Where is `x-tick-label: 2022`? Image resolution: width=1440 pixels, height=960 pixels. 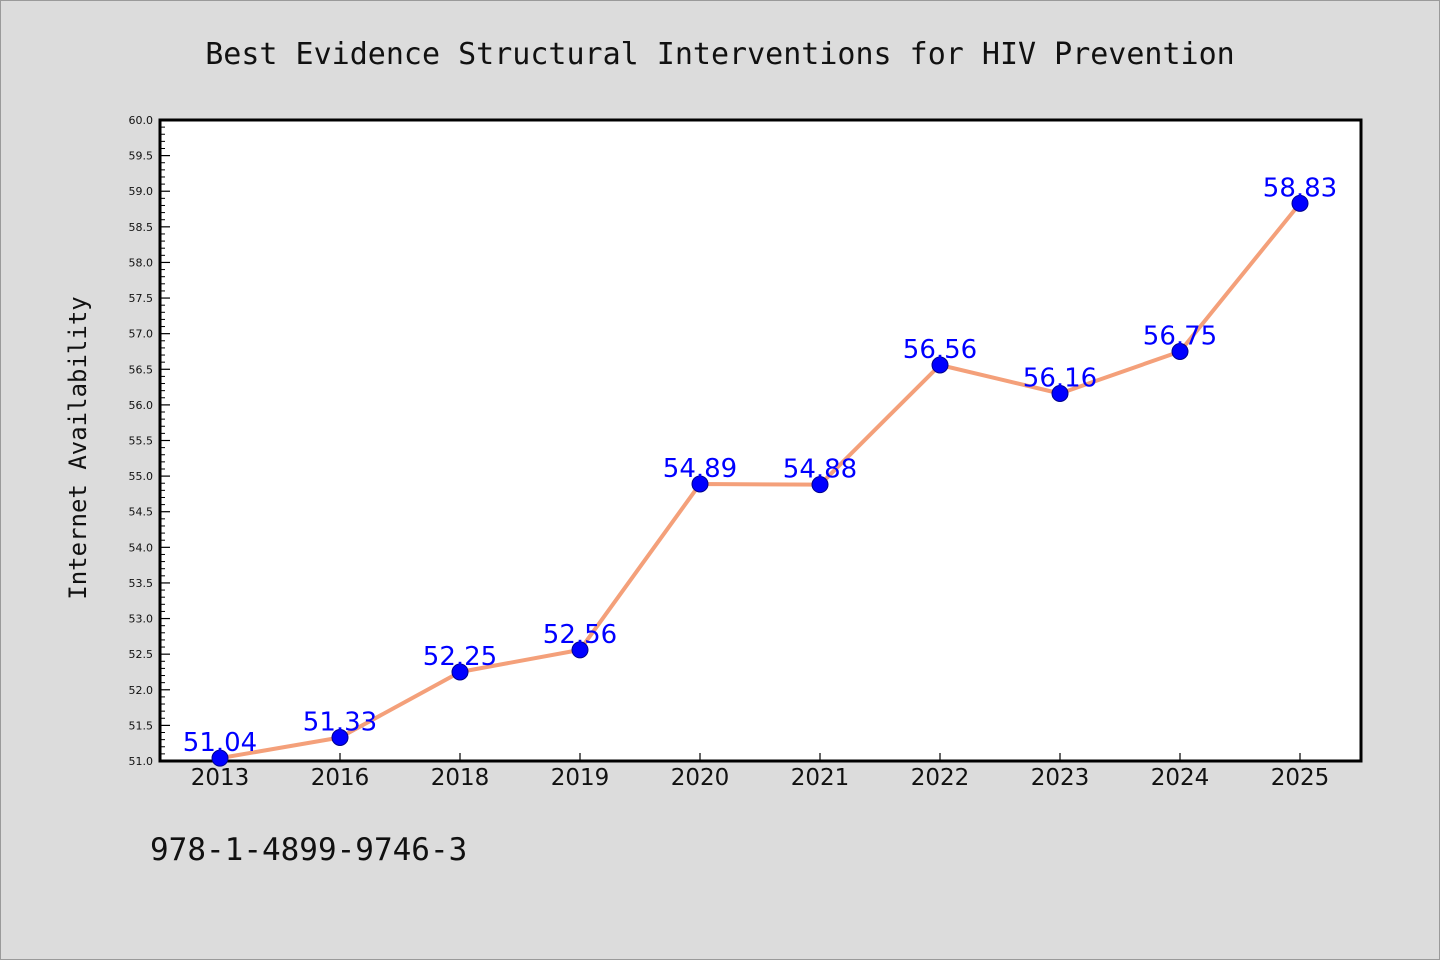
x-tick-label: 2022 is located at coordinates (940, 778).